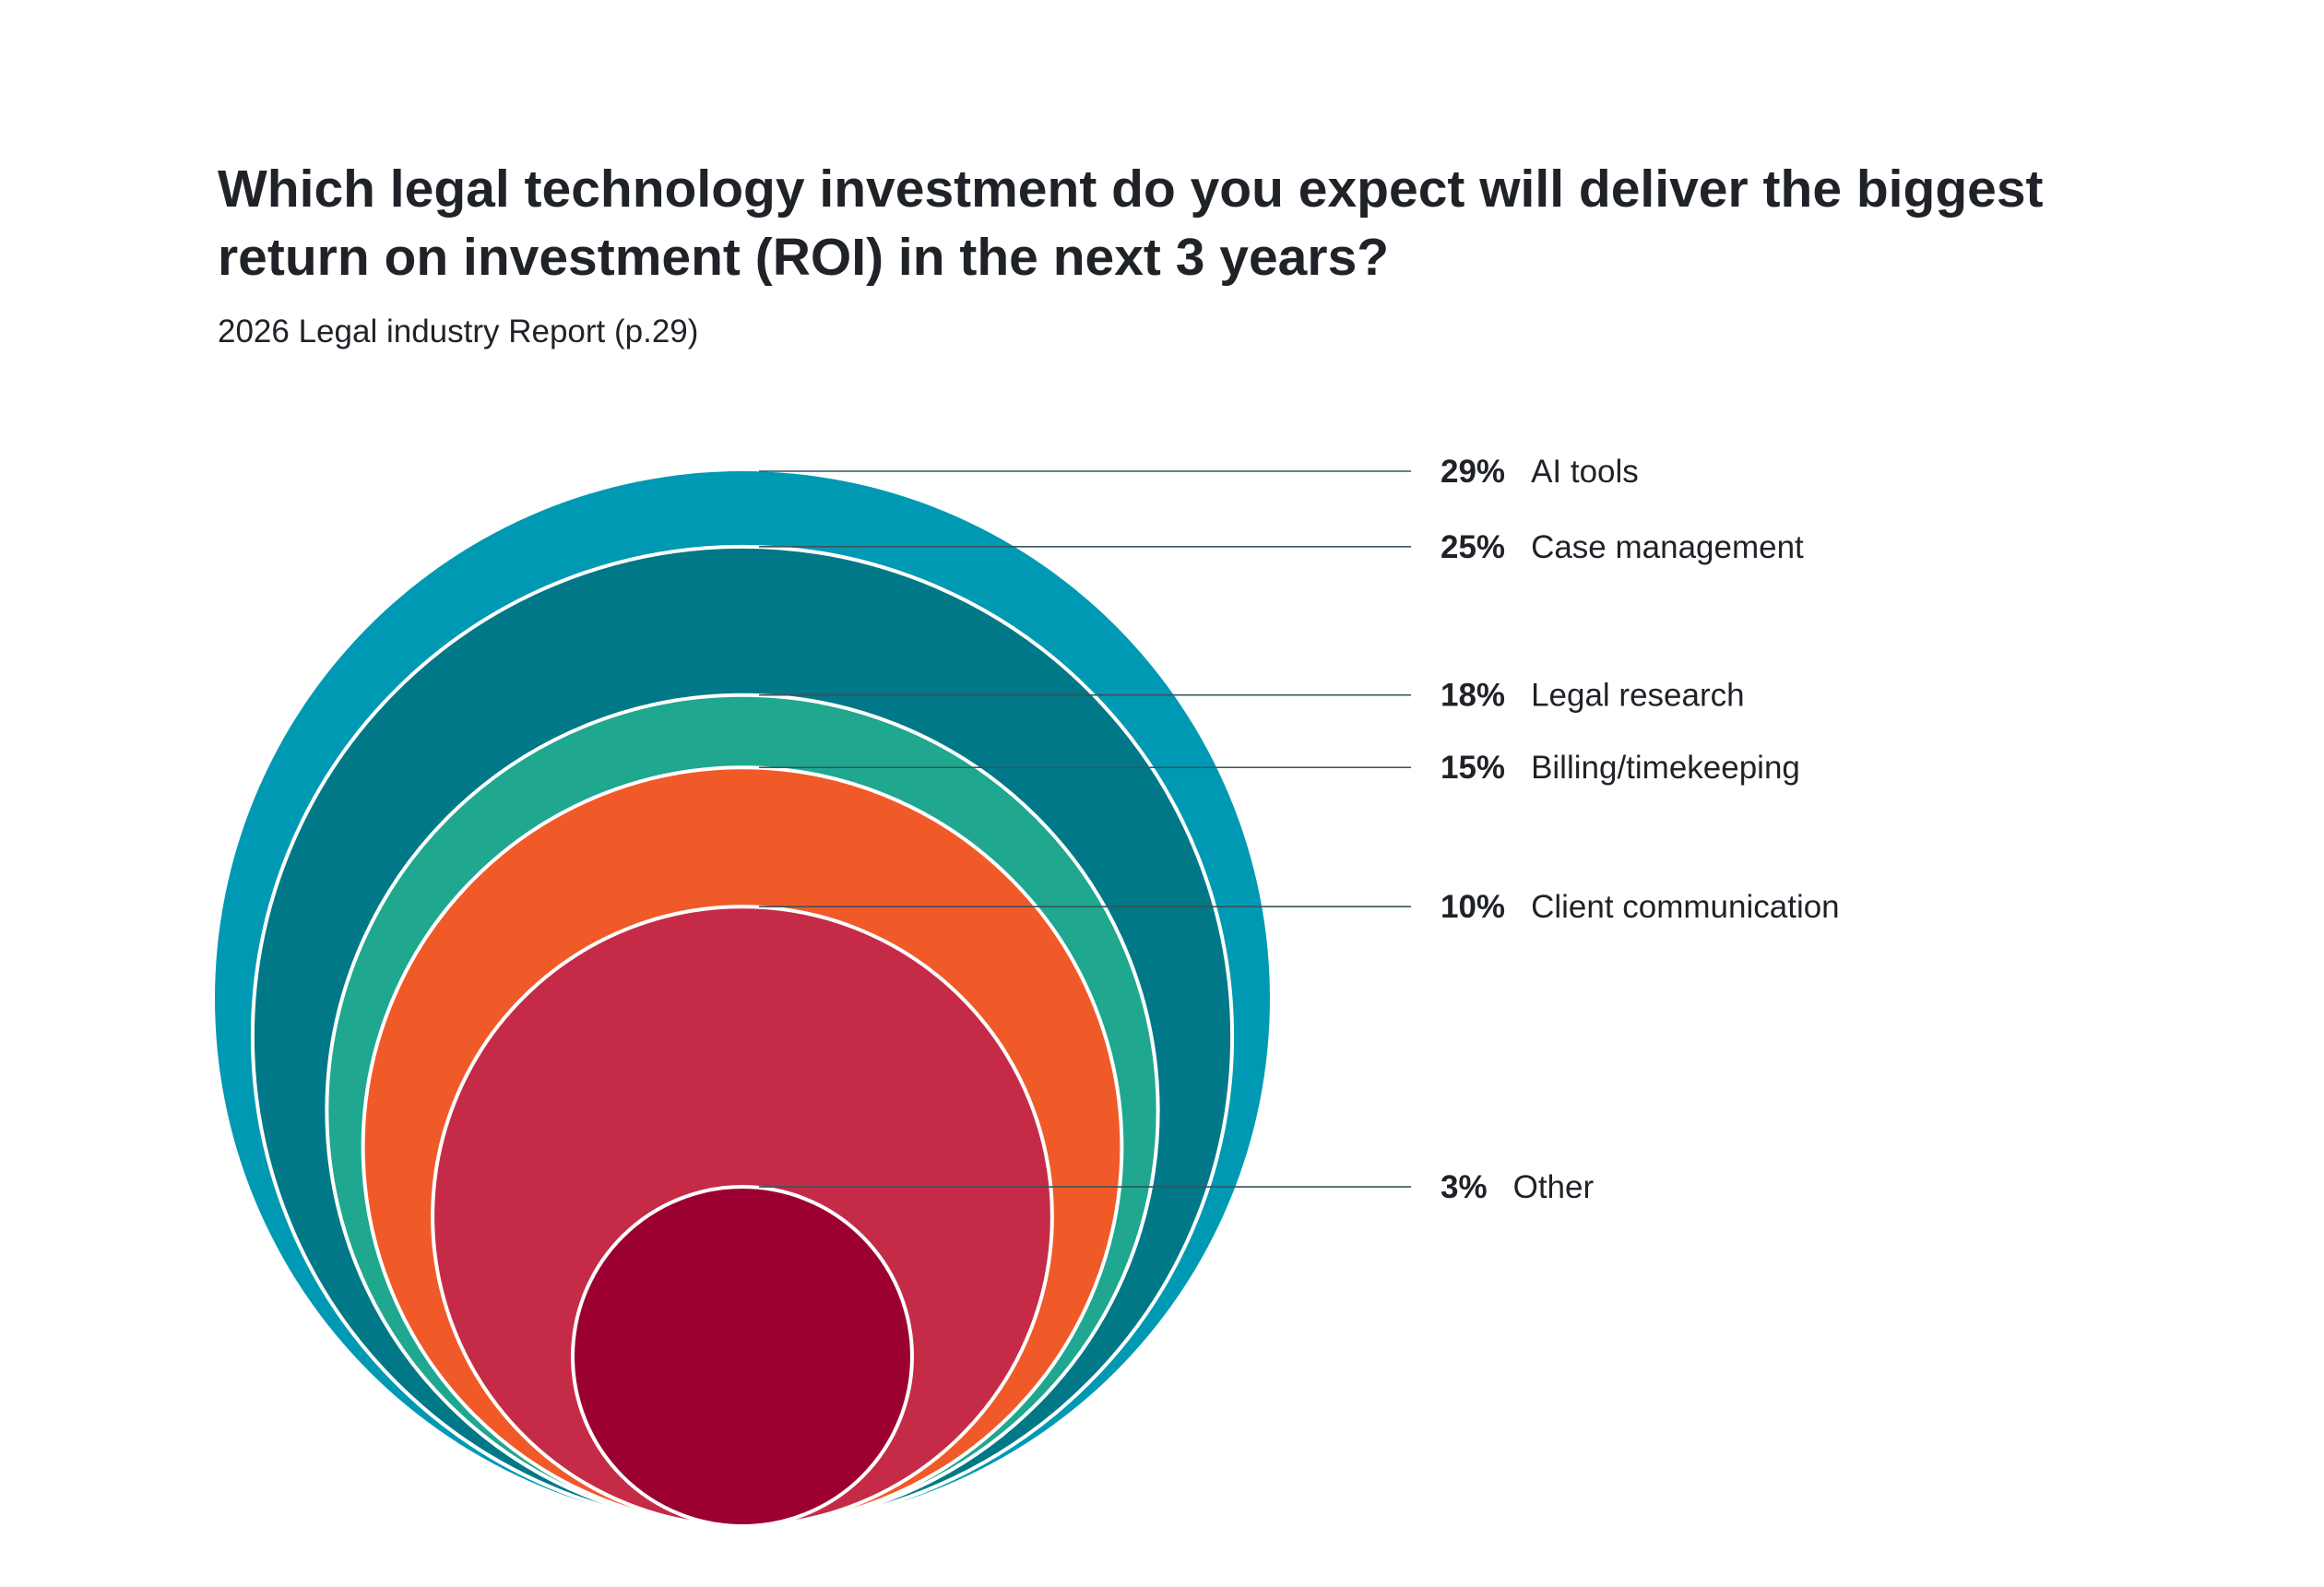 This screenshot has width=2324, height=1587. Describe the element at coordinates (1638, 695) in the screenshot. I see `category-label-legal-research: Legal research` at that location.